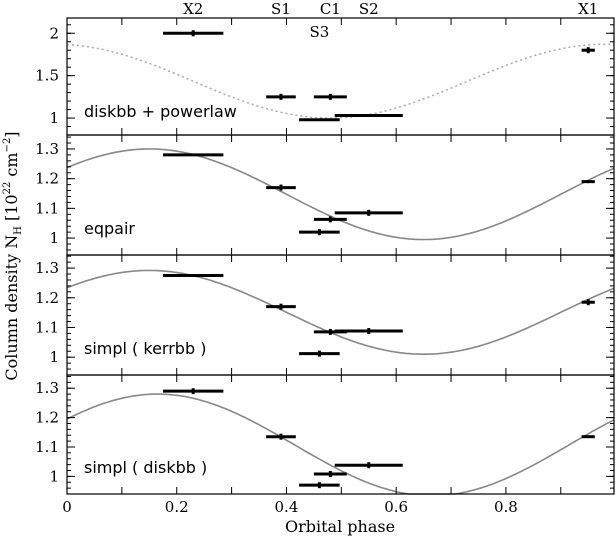  I want to click on panel-label: eqpair, so click(109, 228).